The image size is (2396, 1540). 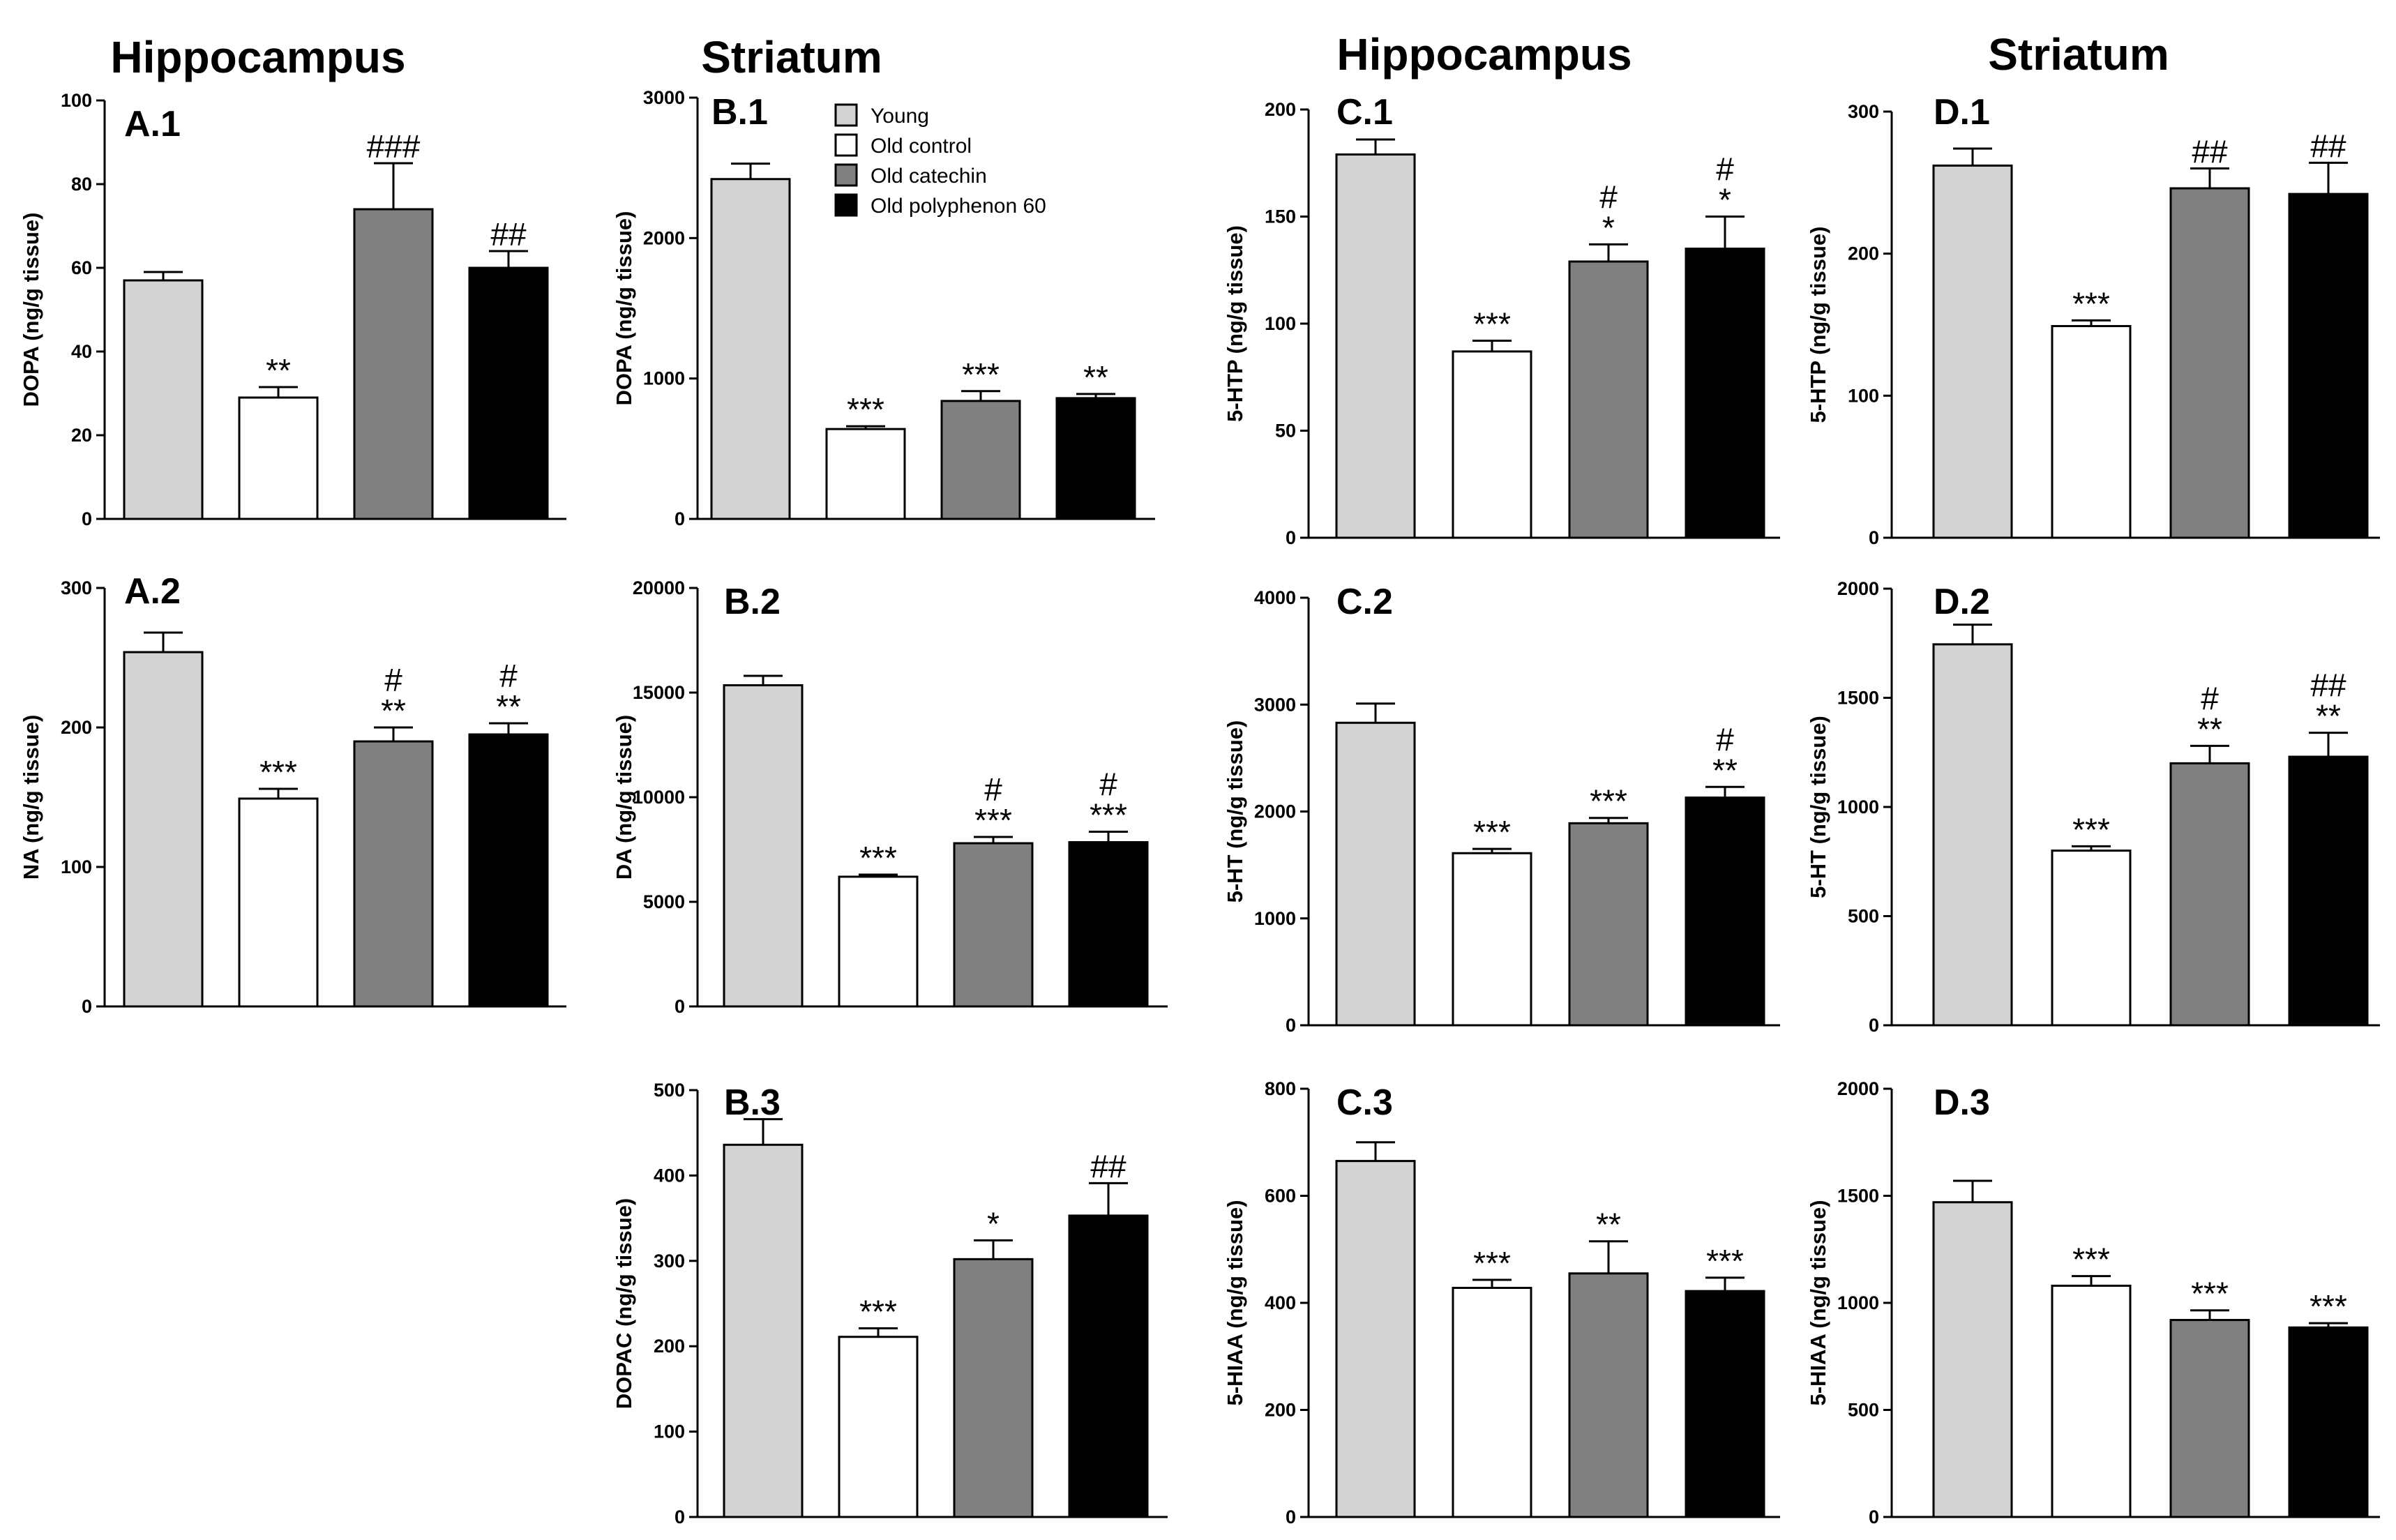 What do you see at coordinates (680, 1007) in the screenshot?
I see `panel-b-2-ytick-label: 0` at bounding box center [680, 1007].